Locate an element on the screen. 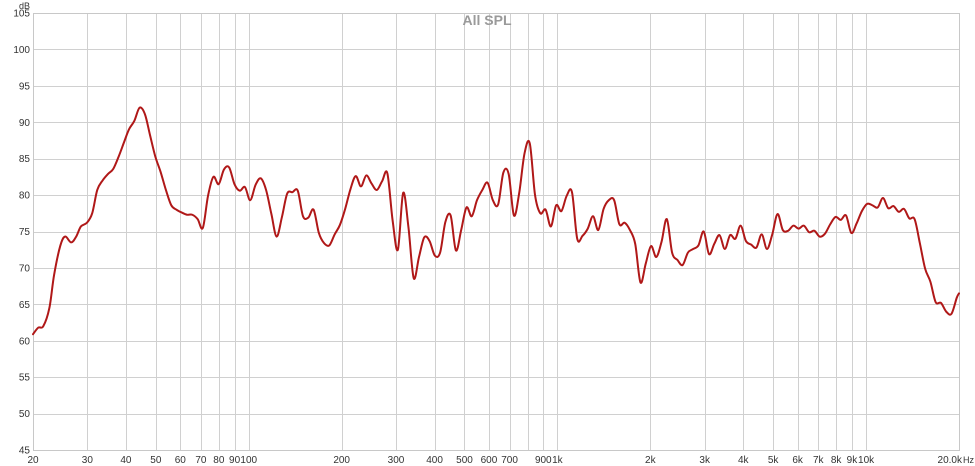 The height and width of the screenshot is (466, 975). x-axis-unit-label: Hz is located at coordinates (968, 460).